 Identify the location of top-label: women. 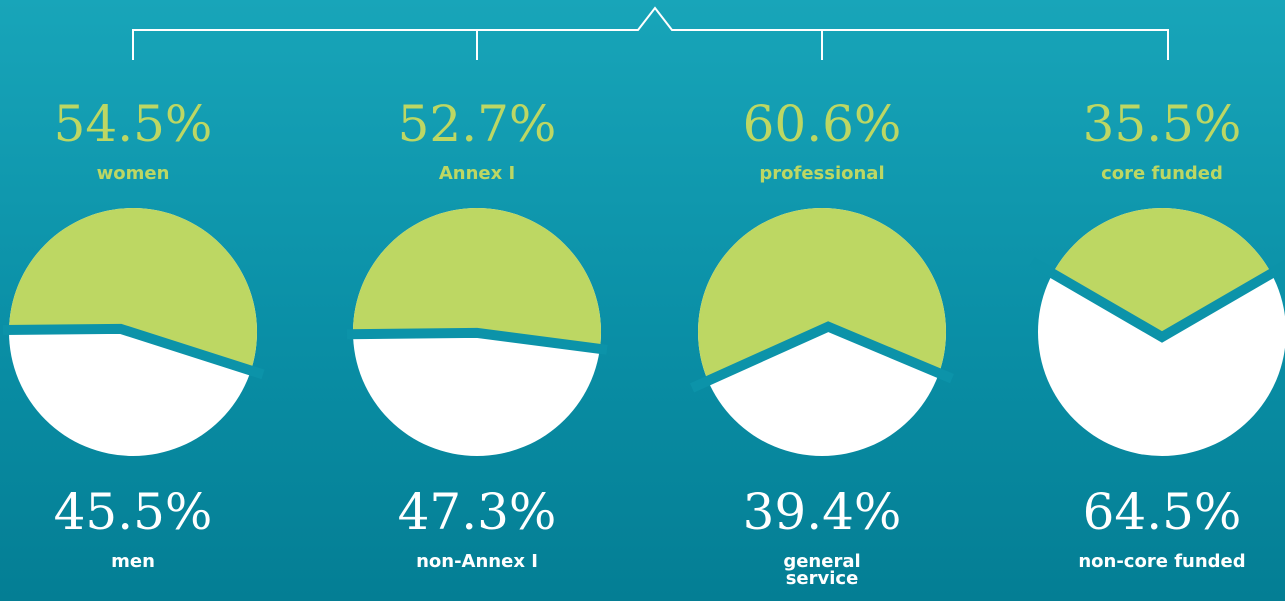
(133, 173).